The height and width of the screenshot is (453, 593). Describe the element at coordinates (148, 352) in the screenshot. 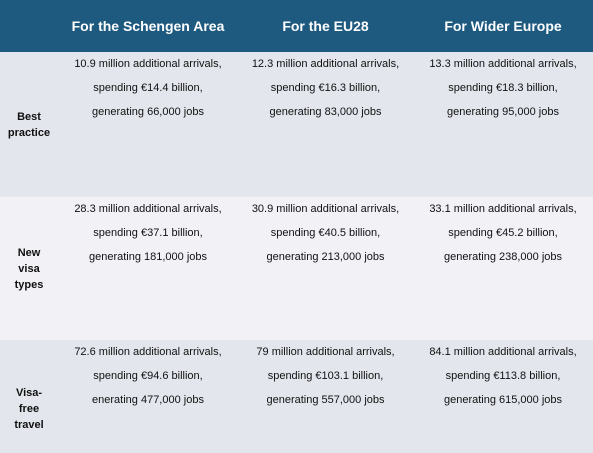

I see `cell-arrivals: 72.6 million additional arrivals,` at that location.